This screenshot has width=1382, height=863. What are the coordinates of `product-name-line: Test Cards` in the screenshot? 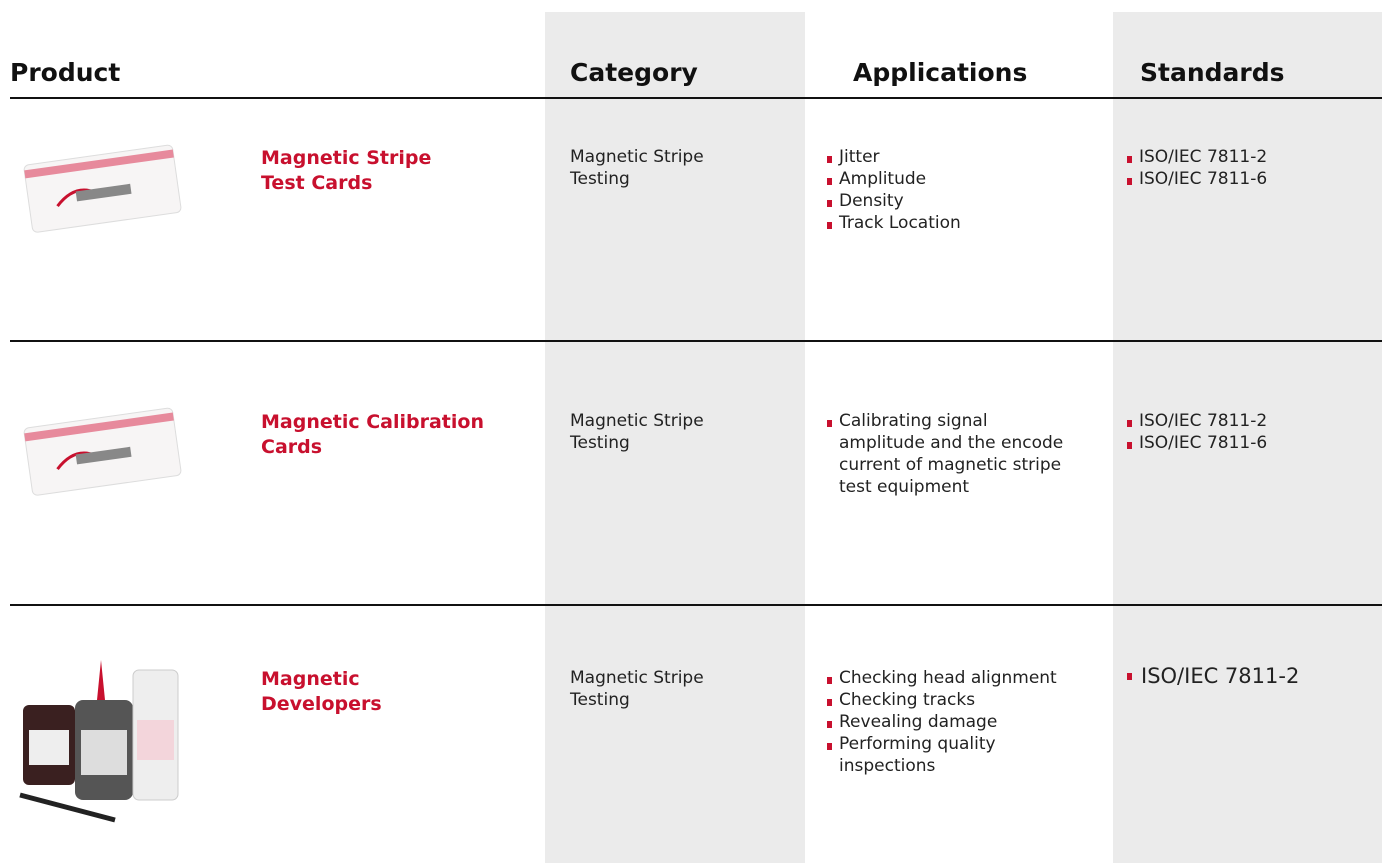 It's located at (317, 183).